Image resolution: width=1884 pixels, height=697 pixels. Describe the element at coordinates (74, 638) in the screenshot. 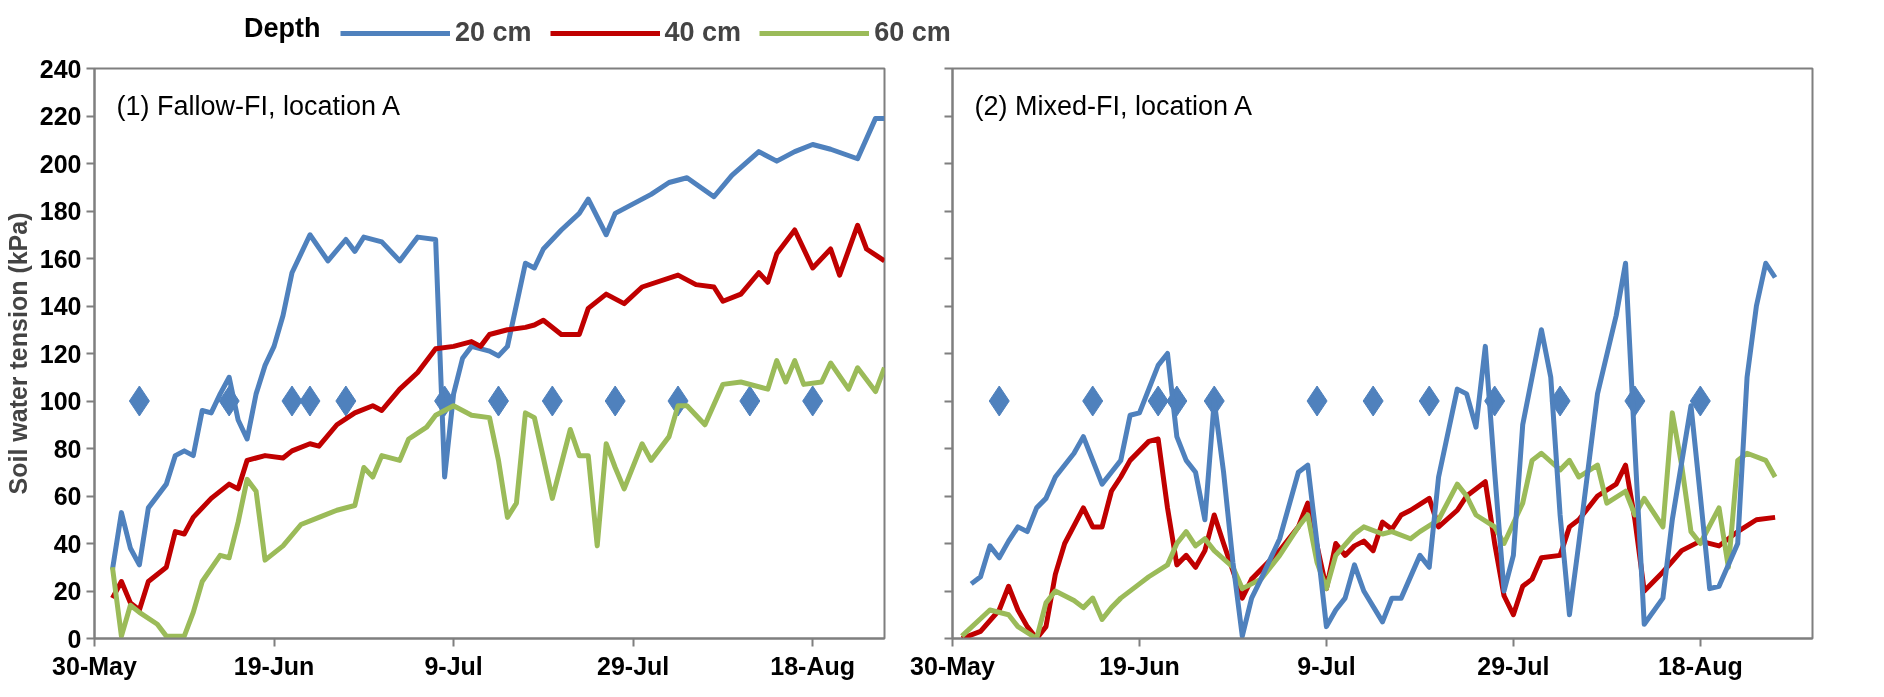

I see `y-tick-label: 0` at that location.